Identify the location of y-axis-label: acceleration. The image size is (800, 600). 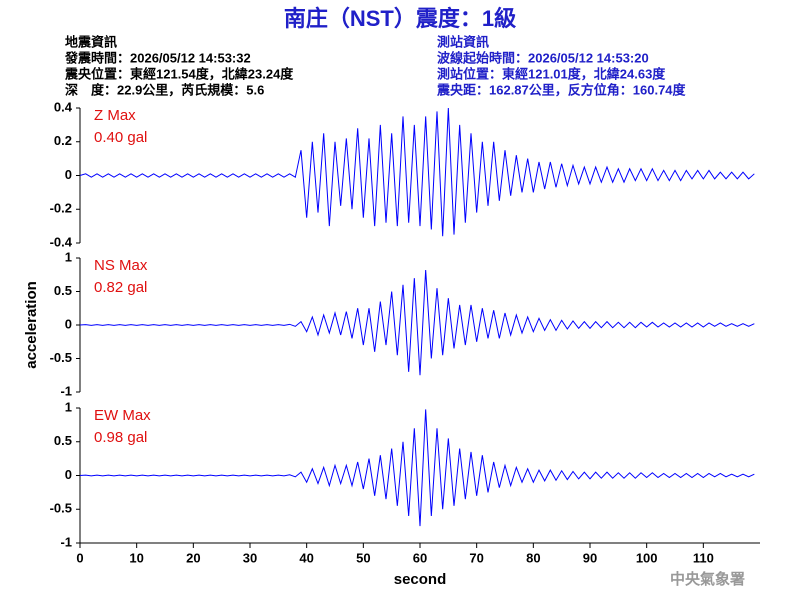
(31, 325).